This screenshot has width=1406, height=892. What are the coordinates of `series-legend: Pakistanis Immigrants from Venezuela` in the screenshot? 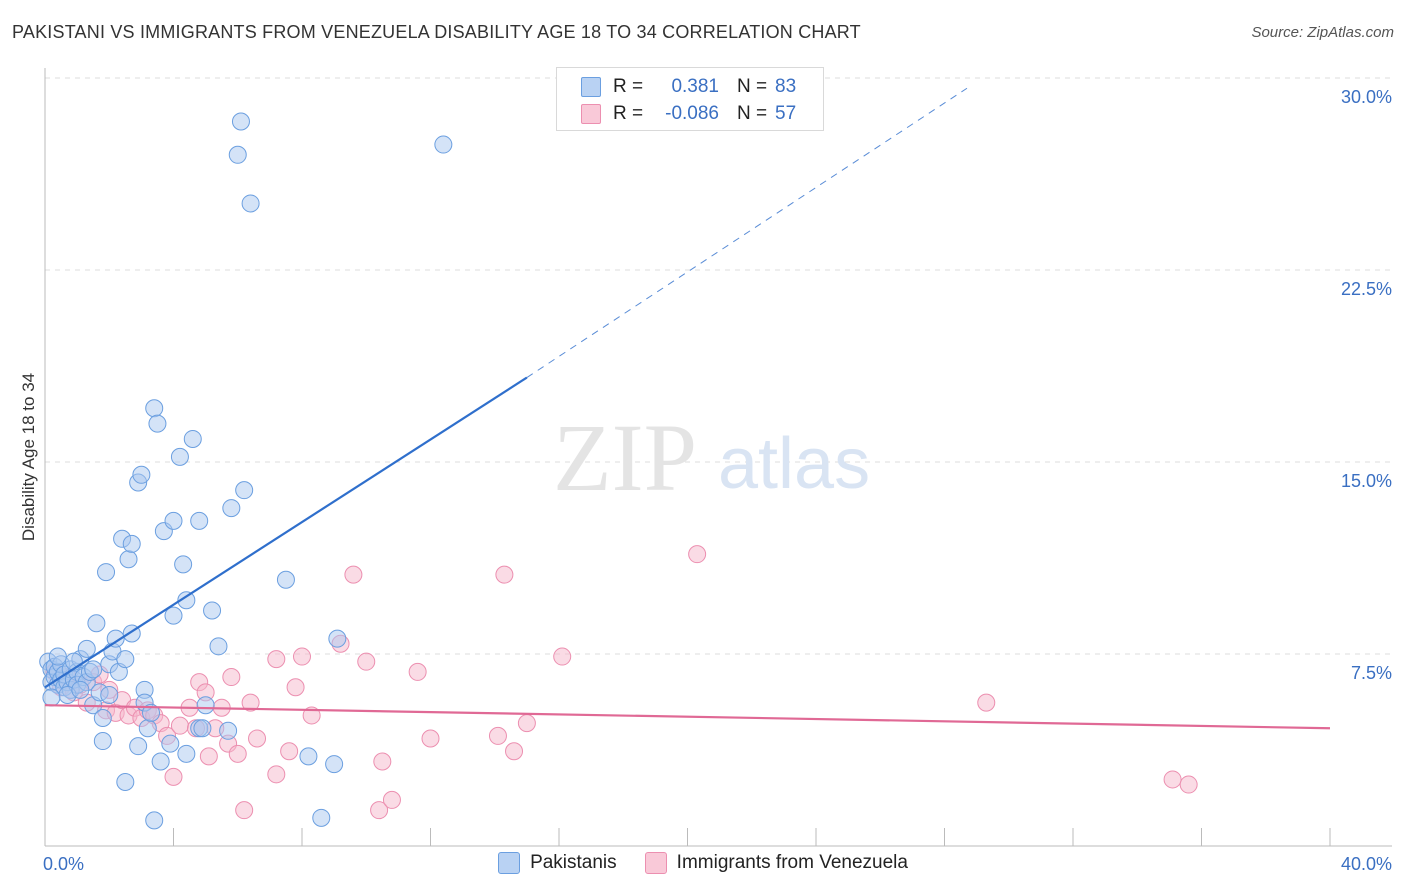 It's located at (703, 863).